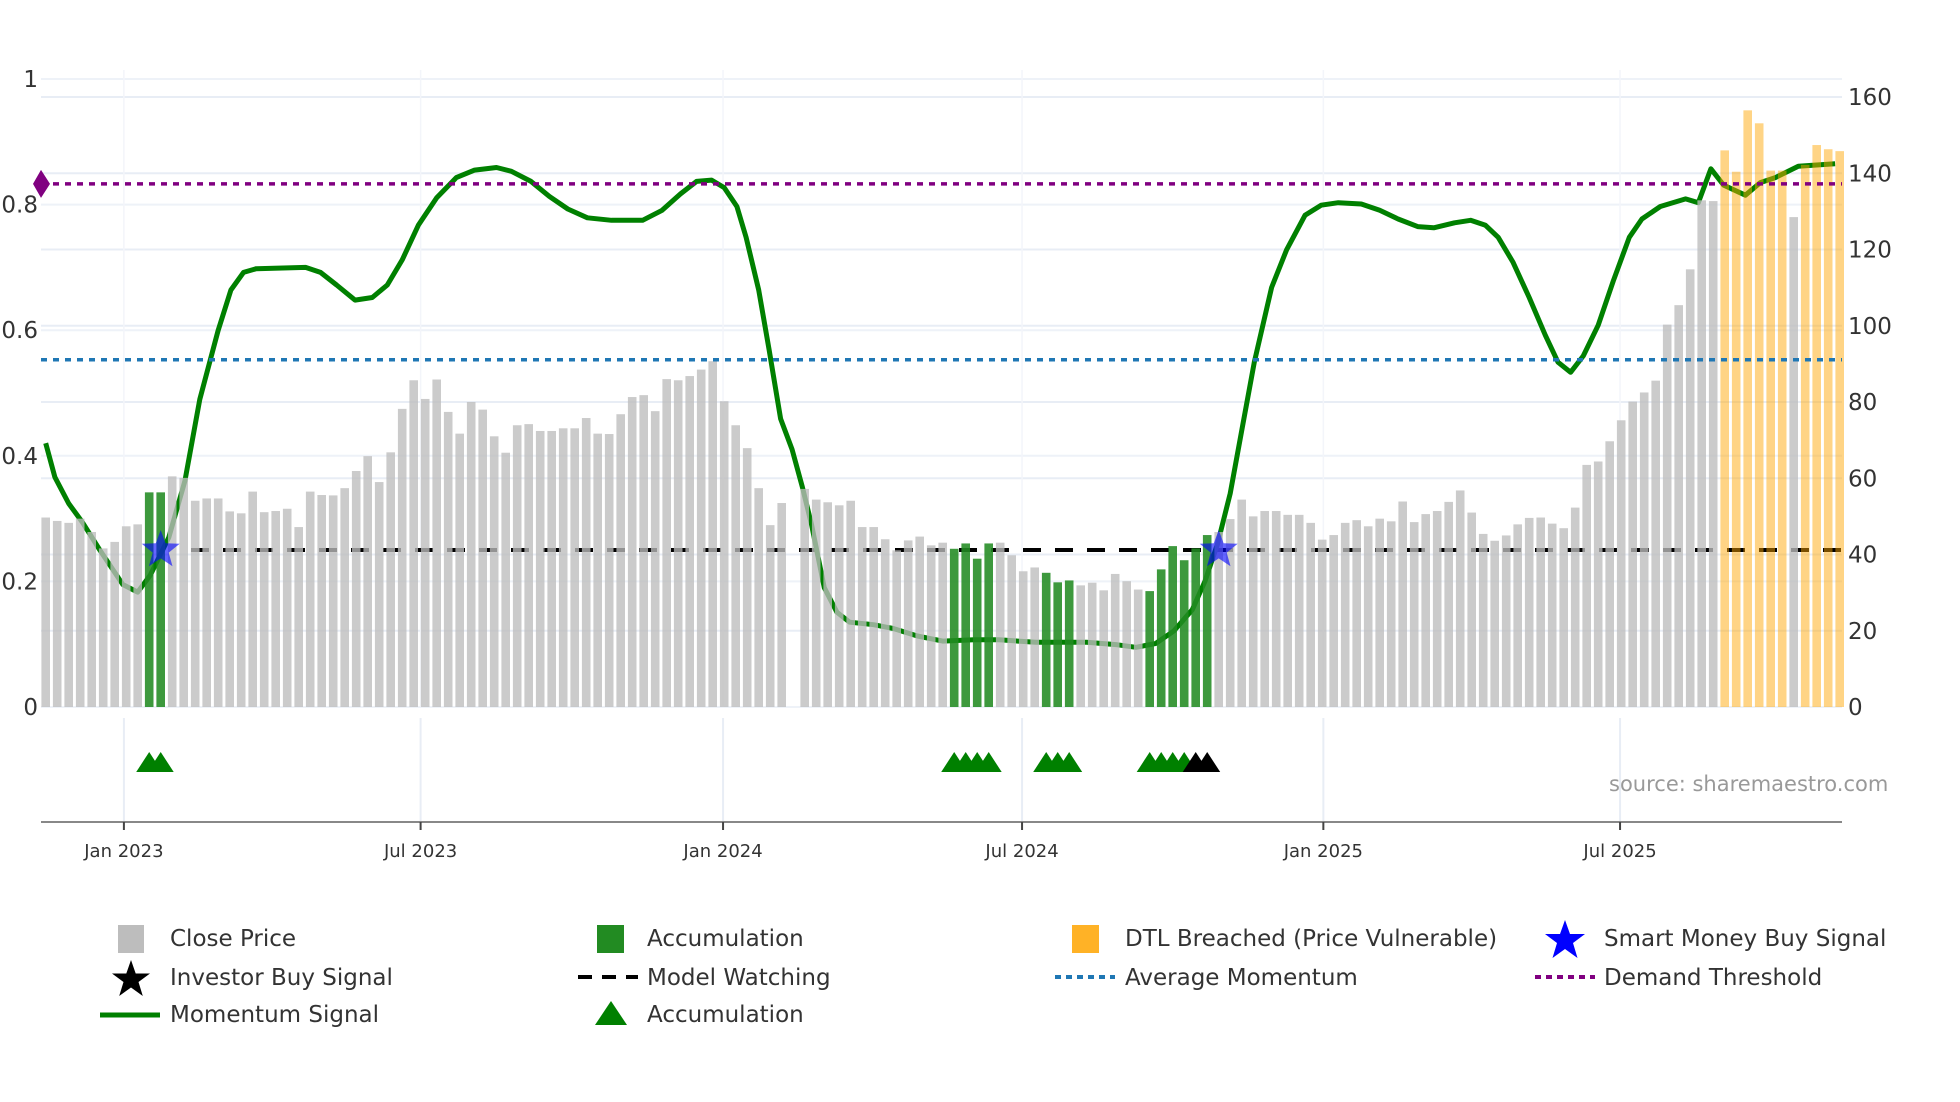  I want to click on left-axis-tick-label: 0, so click(30, 708).